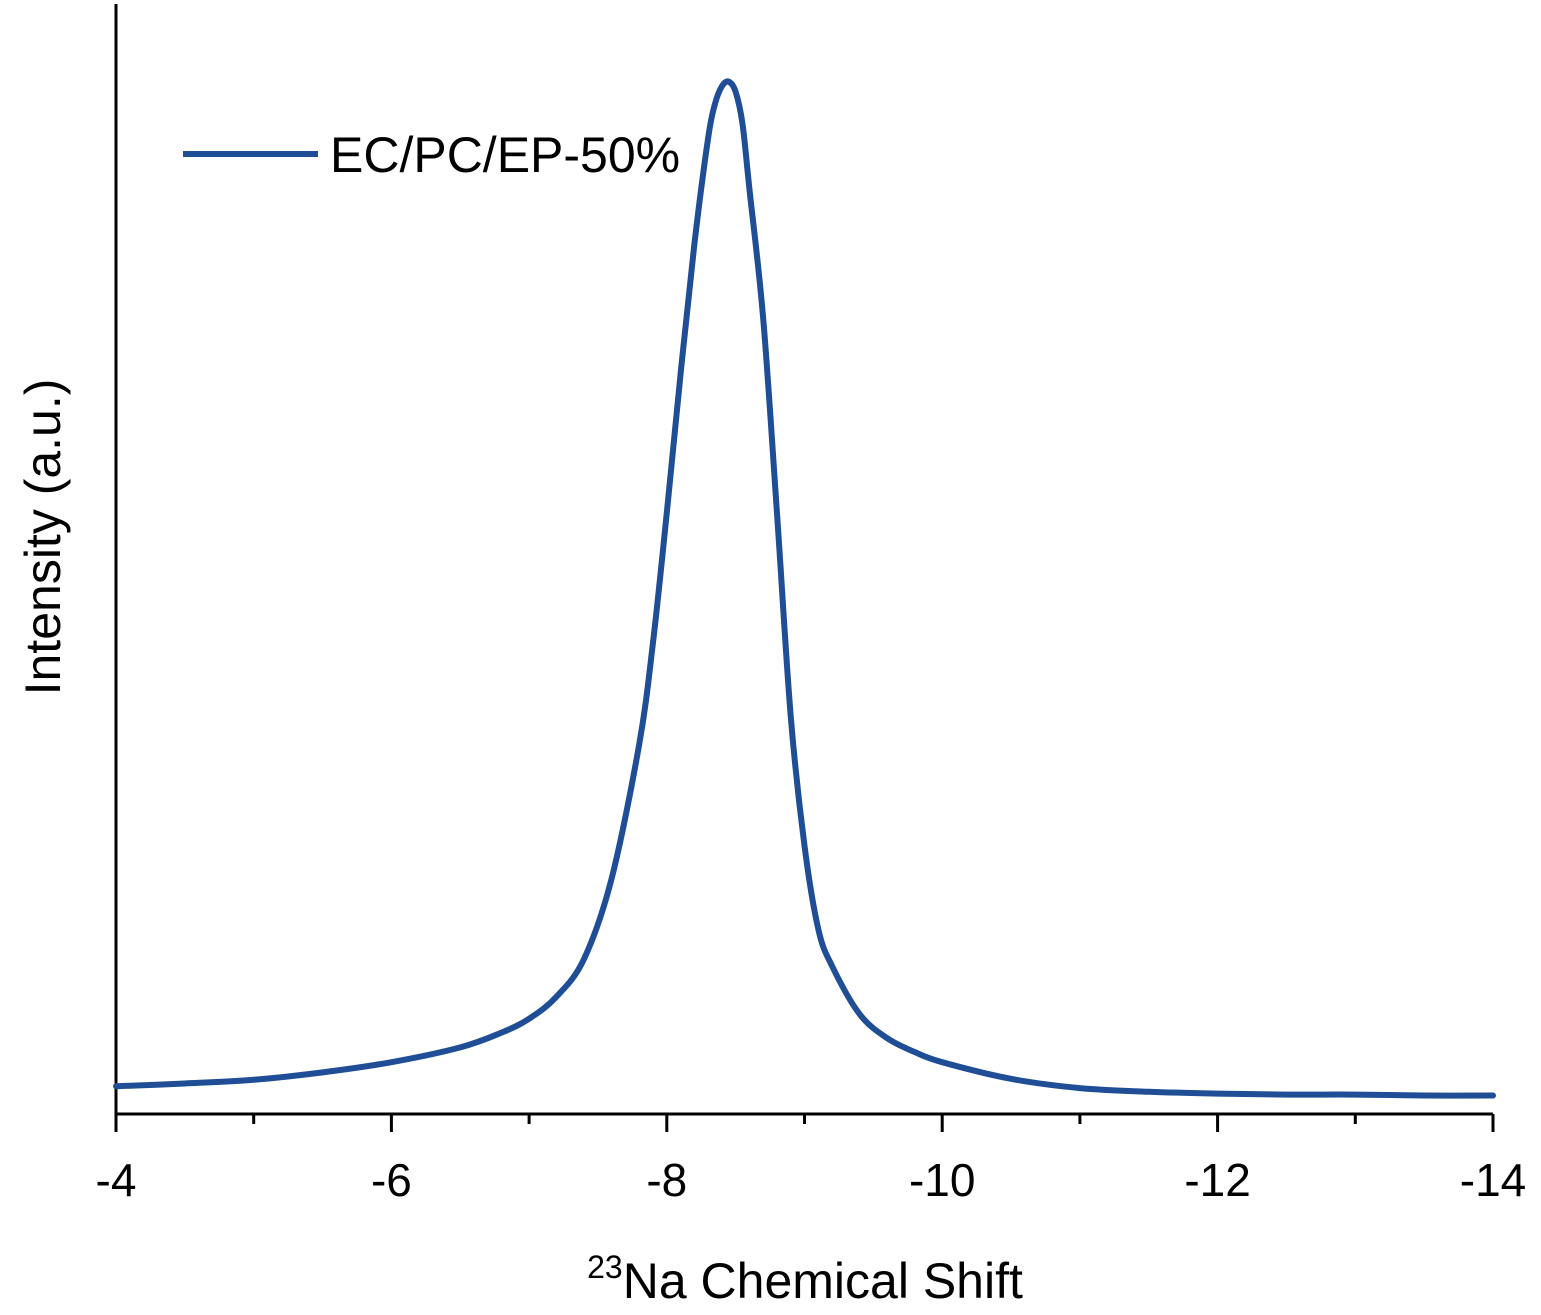 The width and height of the screenshot is (1541, 1315). What do you see at coordinates (1217, 1180) in the screenshot?
I see `x-tick-label-4: -12` at bounding box center [1217, 1180].